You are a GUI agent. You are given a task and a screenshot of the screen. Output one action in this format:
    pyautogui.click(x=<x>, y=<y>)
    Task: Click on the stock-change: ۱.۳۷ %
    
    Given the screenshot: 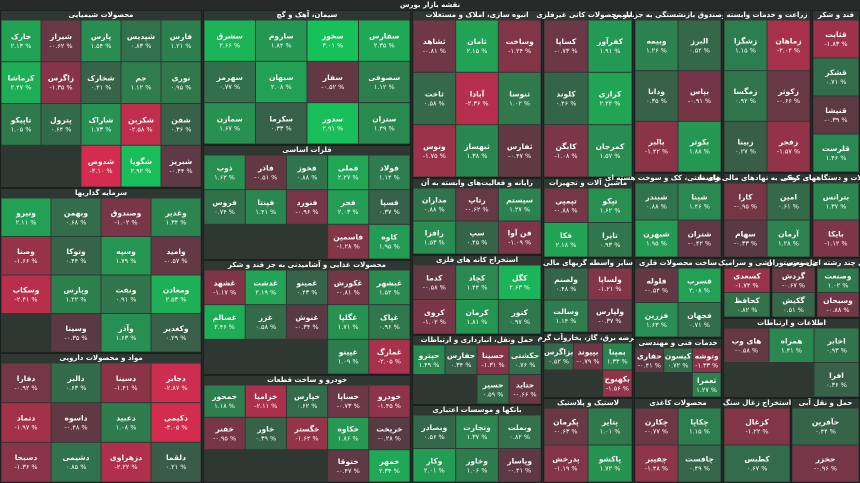 What is the action you would take?
    pyautogui.click(x=477, y=437)
    